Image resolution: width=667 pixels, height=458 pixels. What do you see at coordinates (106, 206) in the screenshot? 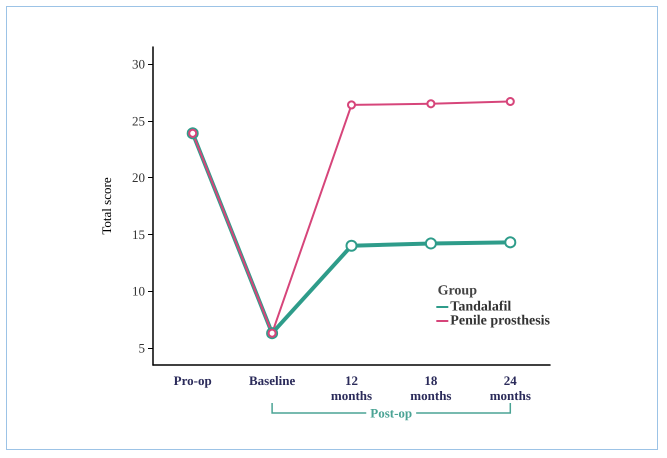
I see `y-axis-title: Total score` at bounding box center [106, 206].